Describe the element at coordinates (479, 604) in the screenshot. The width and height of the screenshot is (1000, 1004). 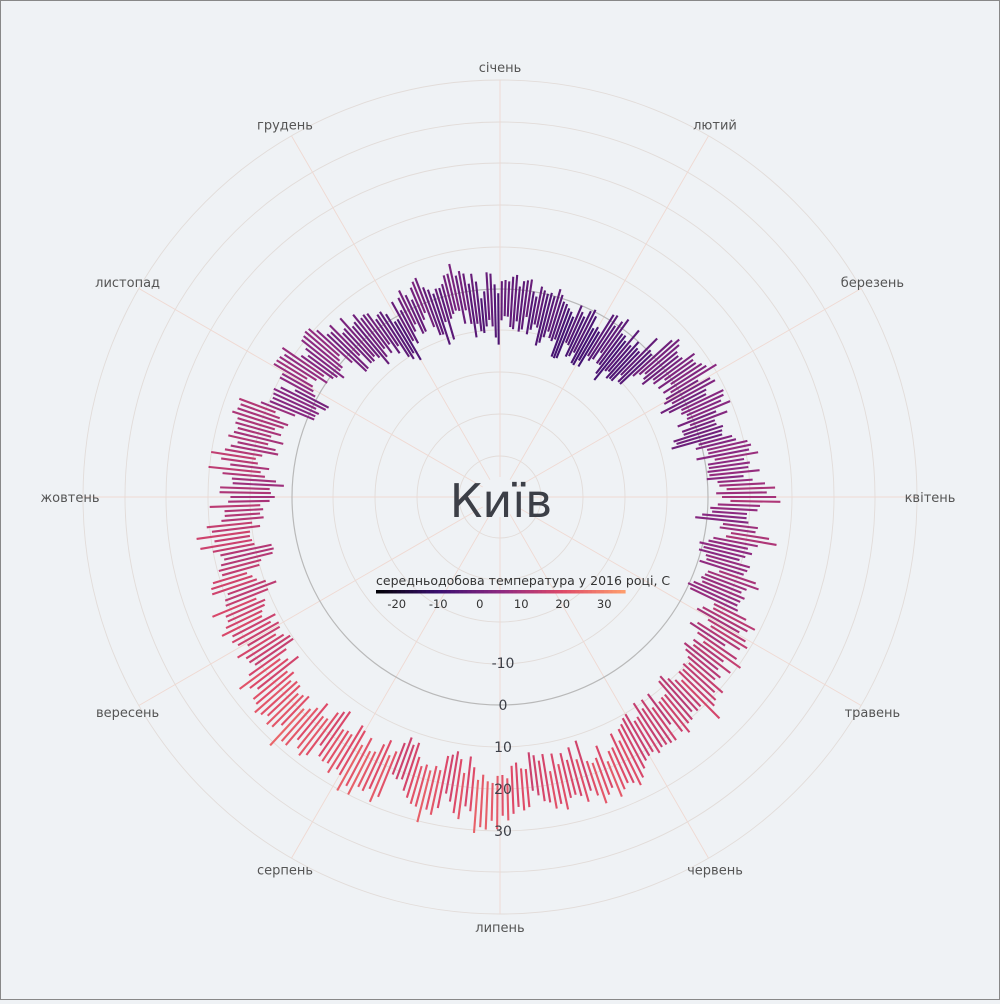
I see `legend-tick-label: 0` at that location.